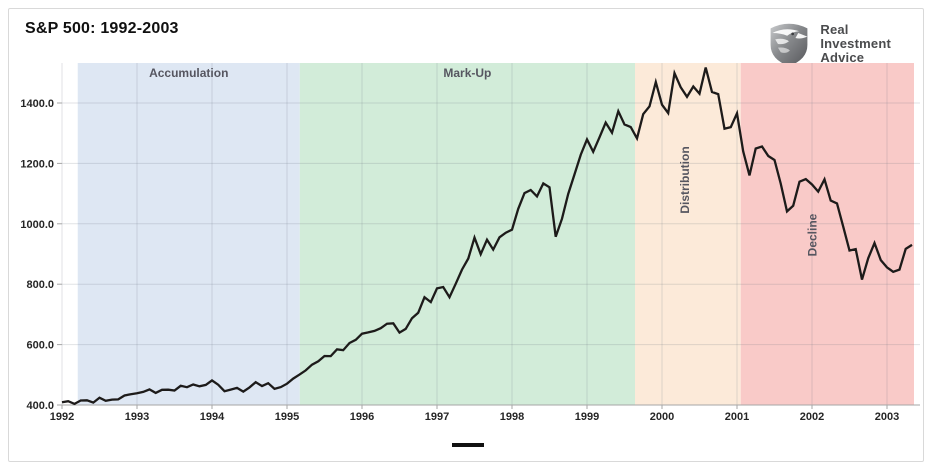 The width and height of the screenshot is (936, 474). What do you see at coordinates (37, 104) in the screenshot?
I see `y-tick-label: 1400.0` at bounding box center [37, 104].